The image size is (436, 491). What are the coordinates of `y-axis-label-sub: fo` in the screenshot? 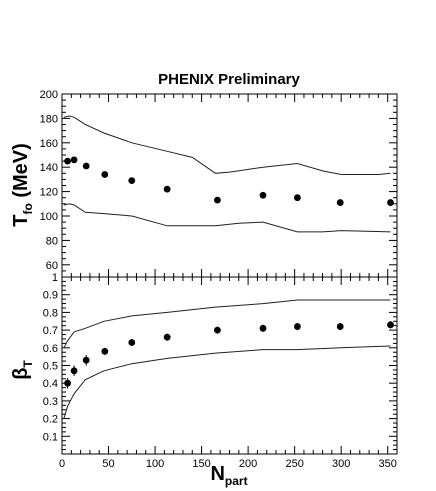 It's located at (28, 208).